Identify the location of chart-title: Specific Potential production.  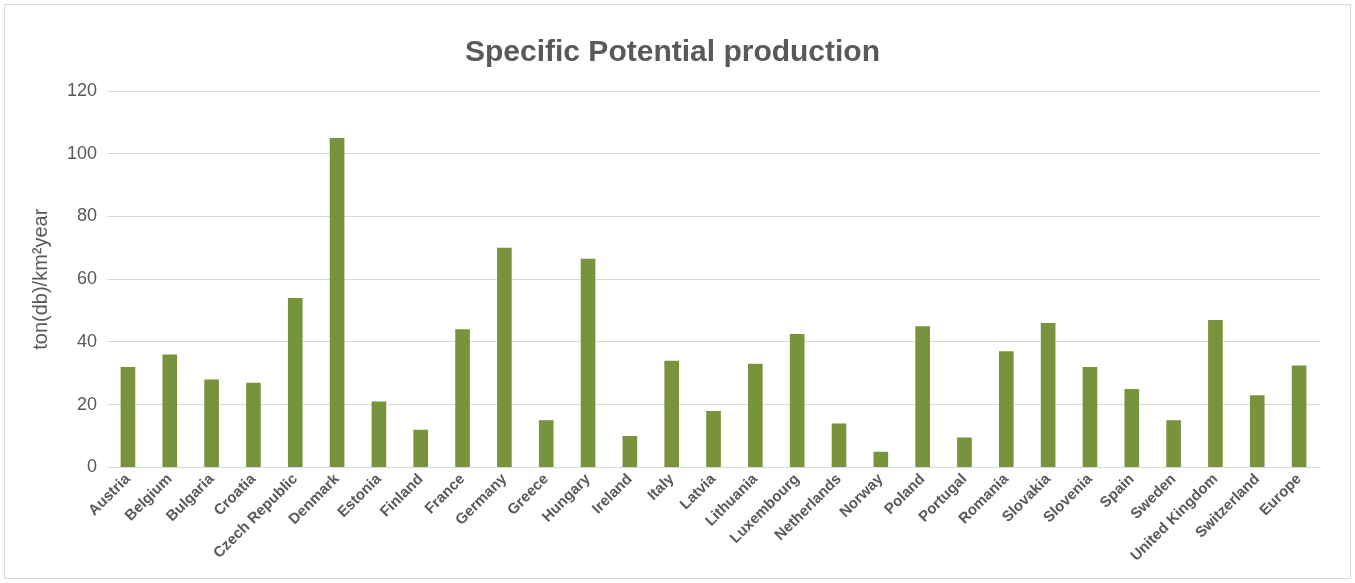
(672, 51).